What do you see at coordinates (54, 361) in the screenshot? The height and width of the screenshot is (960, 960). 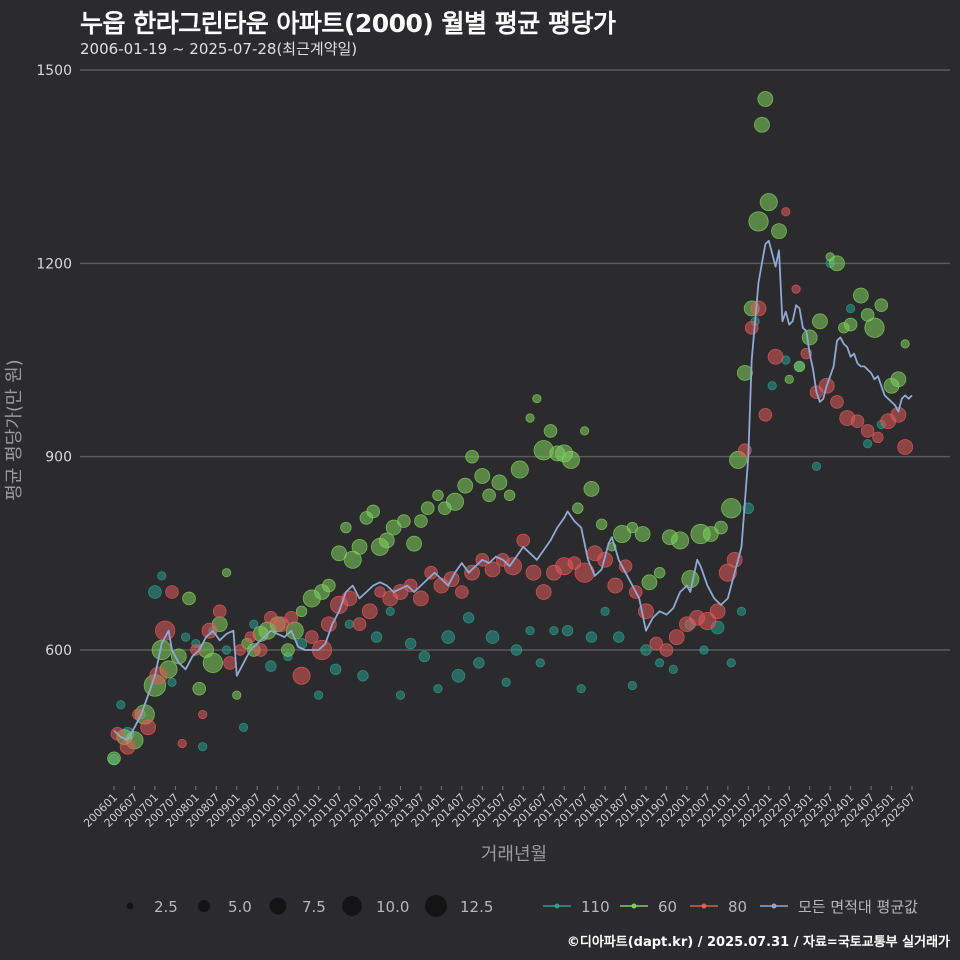 I see `y-tick-labels: 600 900 1200 1500` at bounding box center [54, 361].